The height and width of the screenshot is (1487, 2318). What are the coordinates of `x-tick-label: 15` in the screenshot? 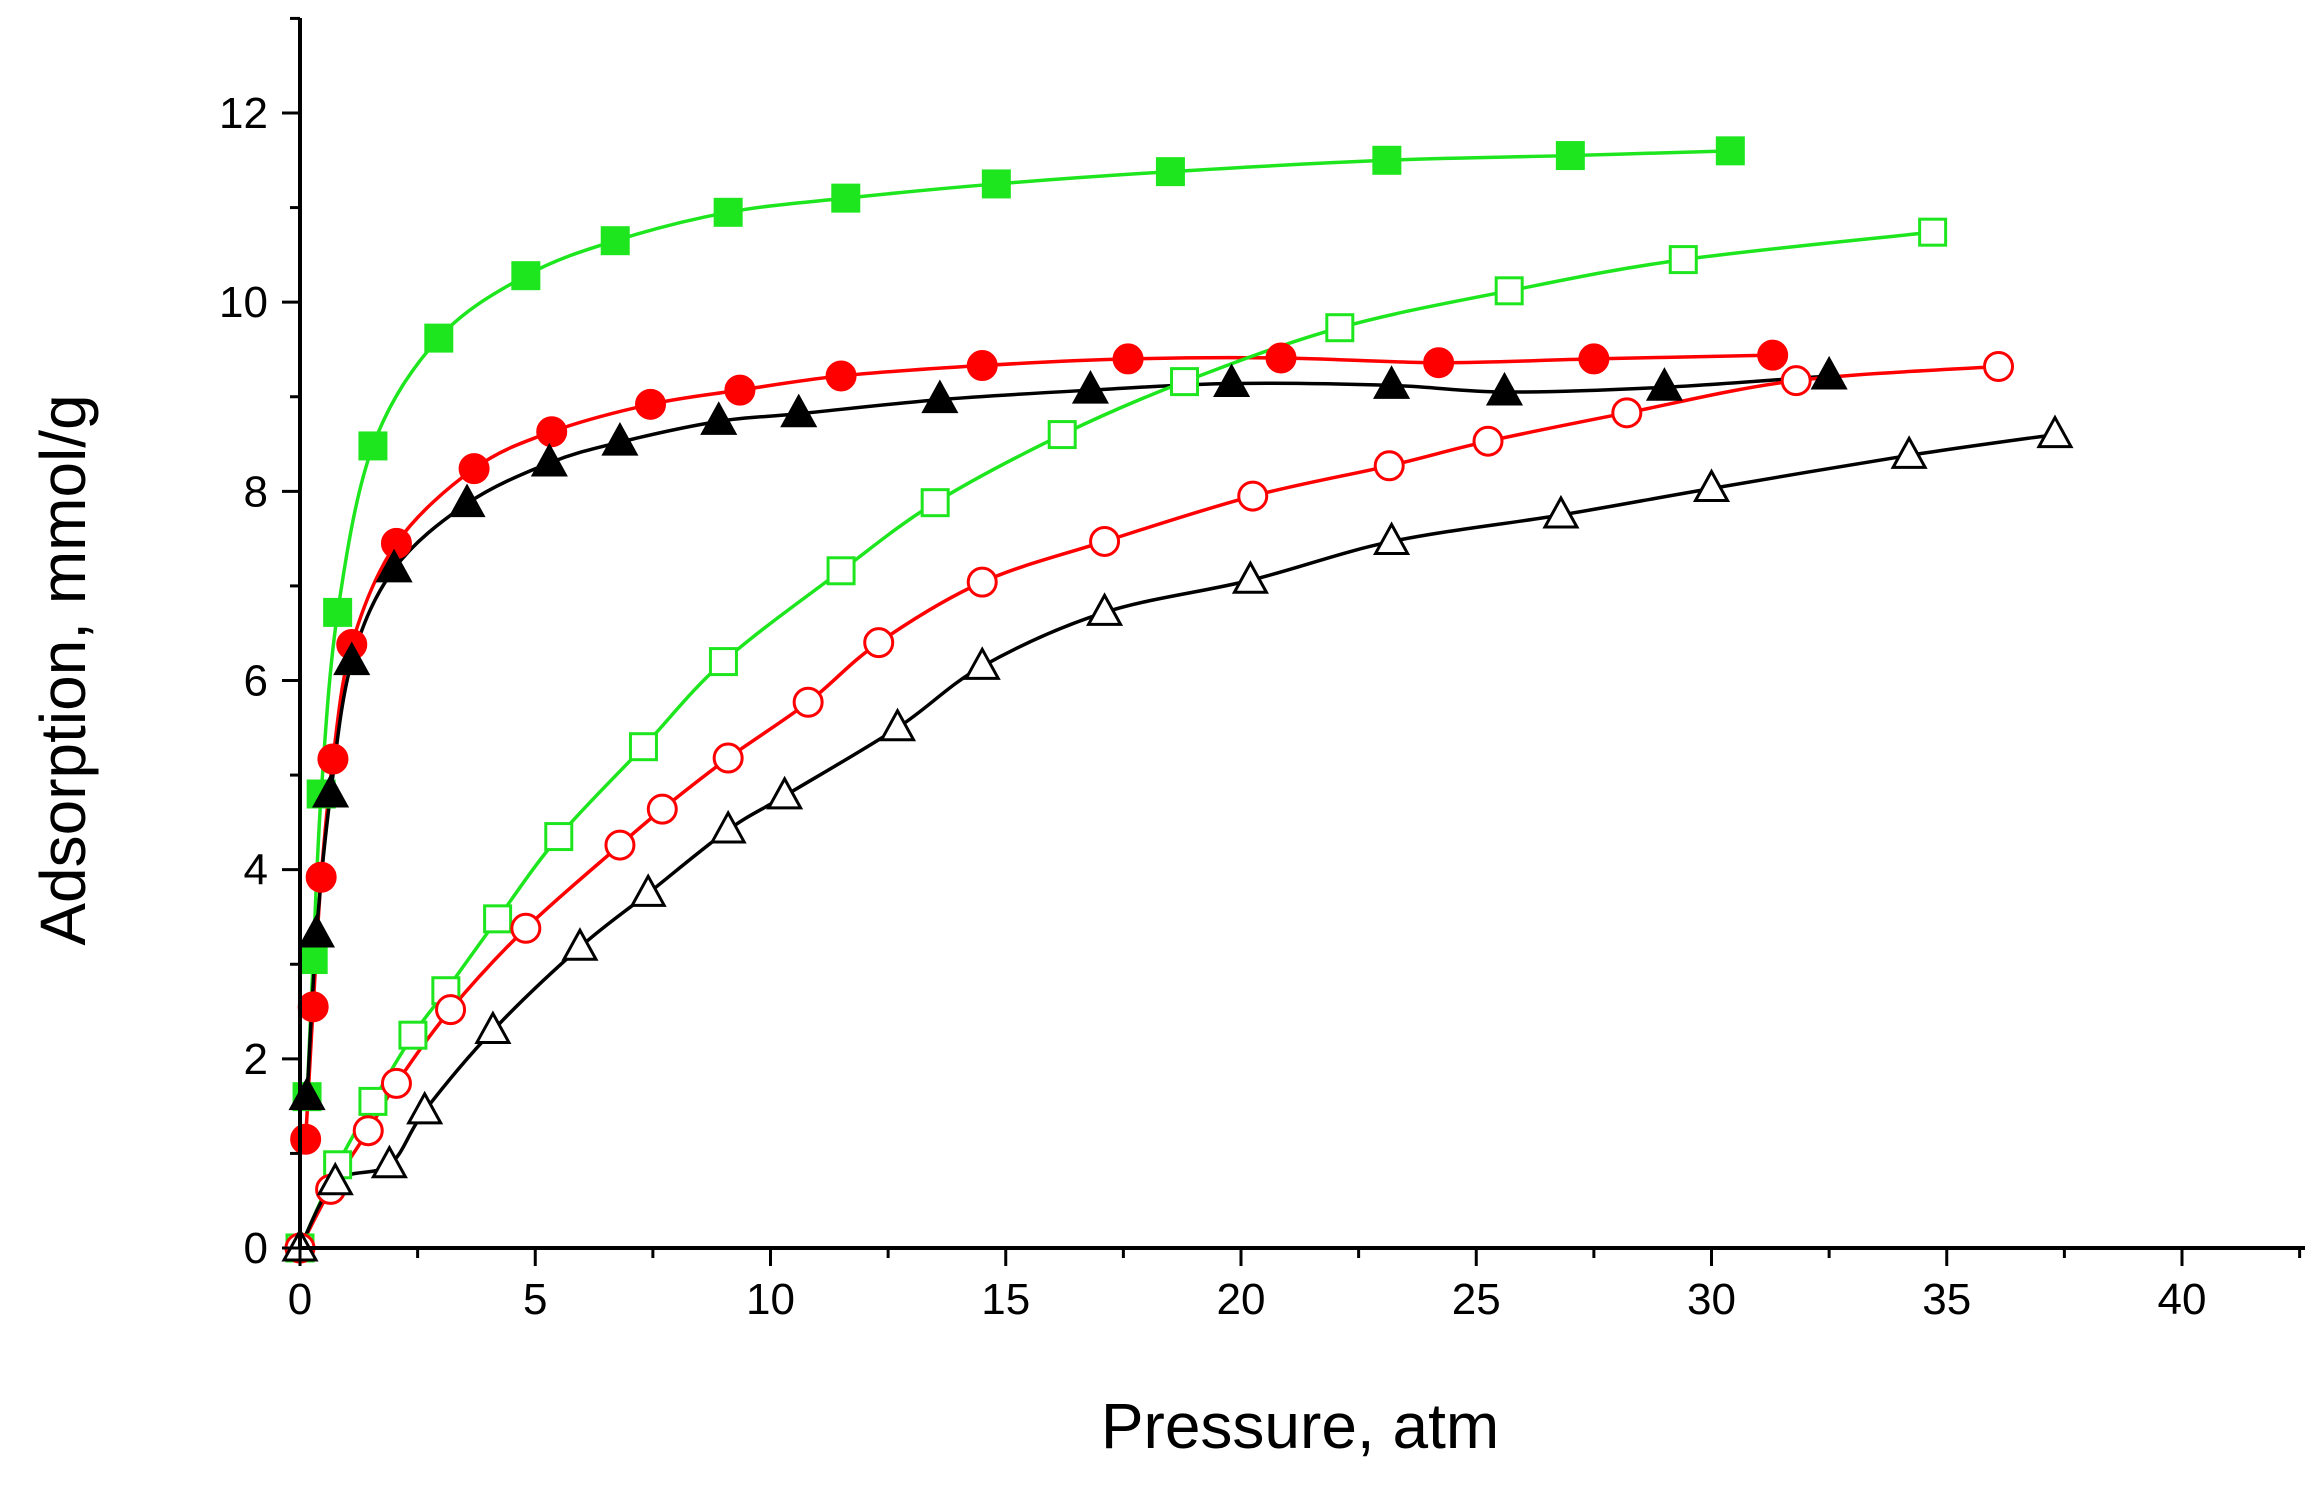 It's located at (1005, 1299).